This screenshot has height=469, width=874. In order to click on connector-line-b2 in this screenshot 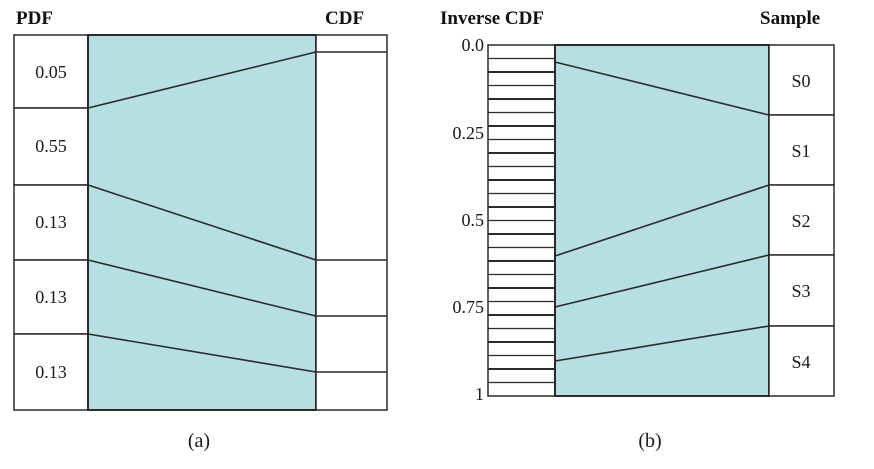, I will do `click(662, 281)`.